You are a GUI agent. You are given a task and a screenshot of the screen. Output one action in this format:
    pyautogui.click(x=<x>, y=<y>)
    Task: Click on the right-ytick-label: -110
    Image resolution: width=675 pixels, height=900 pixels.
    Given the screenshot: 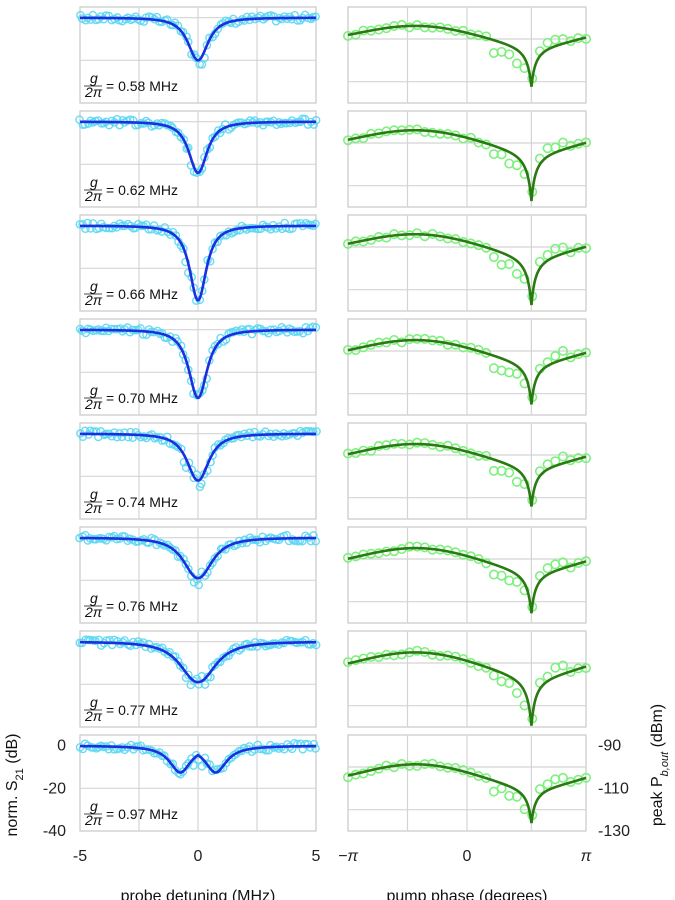 What is the action you would take?
    pyautogui.click(x=613, y=788)
    